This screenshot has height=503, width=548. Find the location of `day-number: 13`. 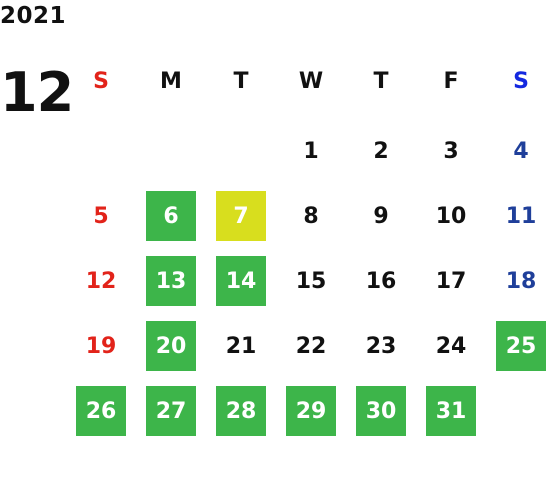

day-number: 13 is located at coordinates (171, 281).